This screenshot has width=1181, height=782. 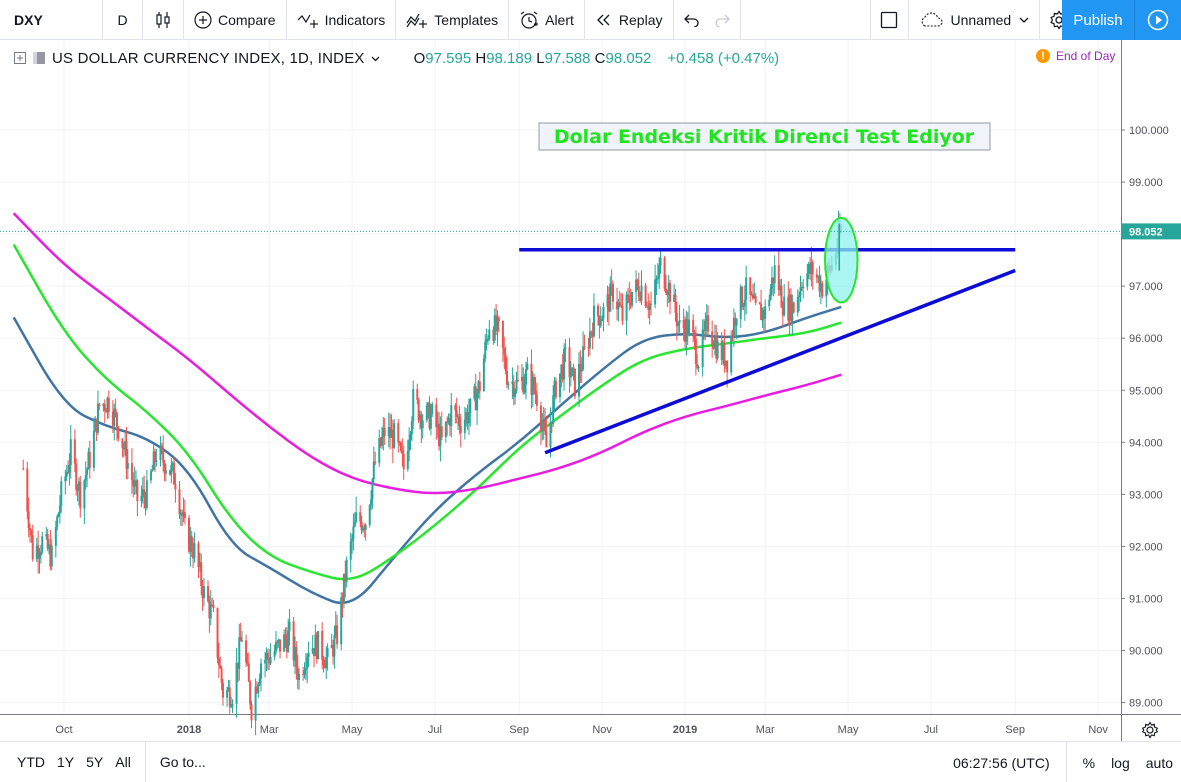 What do you see at coordinates (1089, 762) in the screenshot?
I see `percent-toggle: %` at bounding box center [1089, 762].